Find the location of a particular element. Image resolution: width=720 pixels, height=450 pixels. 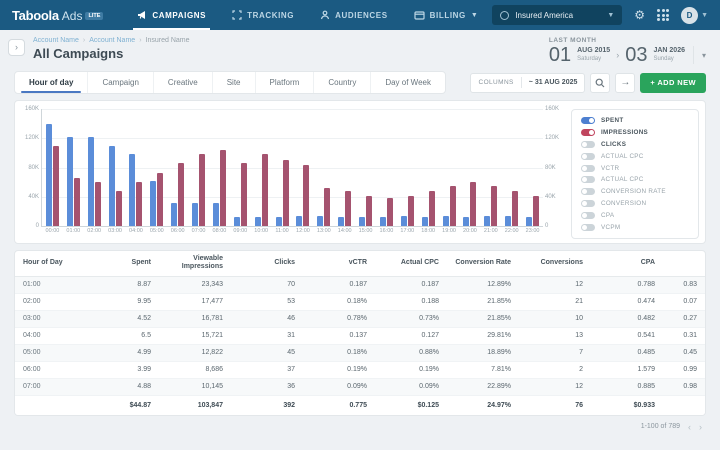

divider is located at coordinates (521, 82).